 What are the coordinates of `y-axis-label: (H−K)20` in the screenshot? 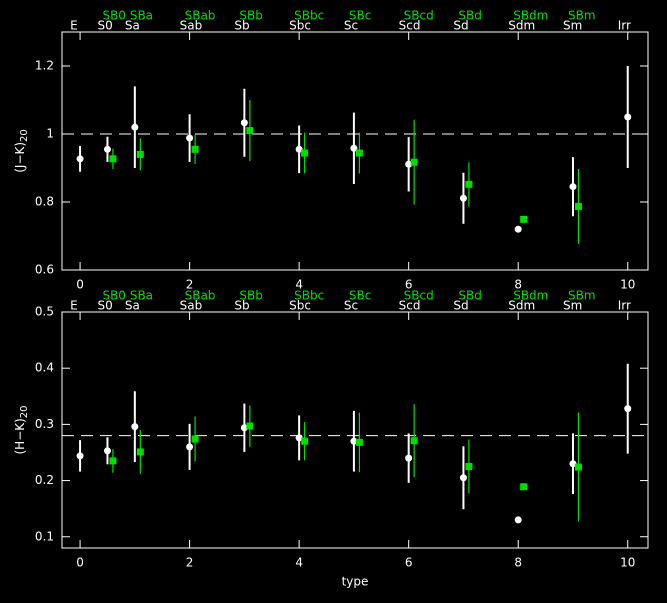 It's located at (22, 429).